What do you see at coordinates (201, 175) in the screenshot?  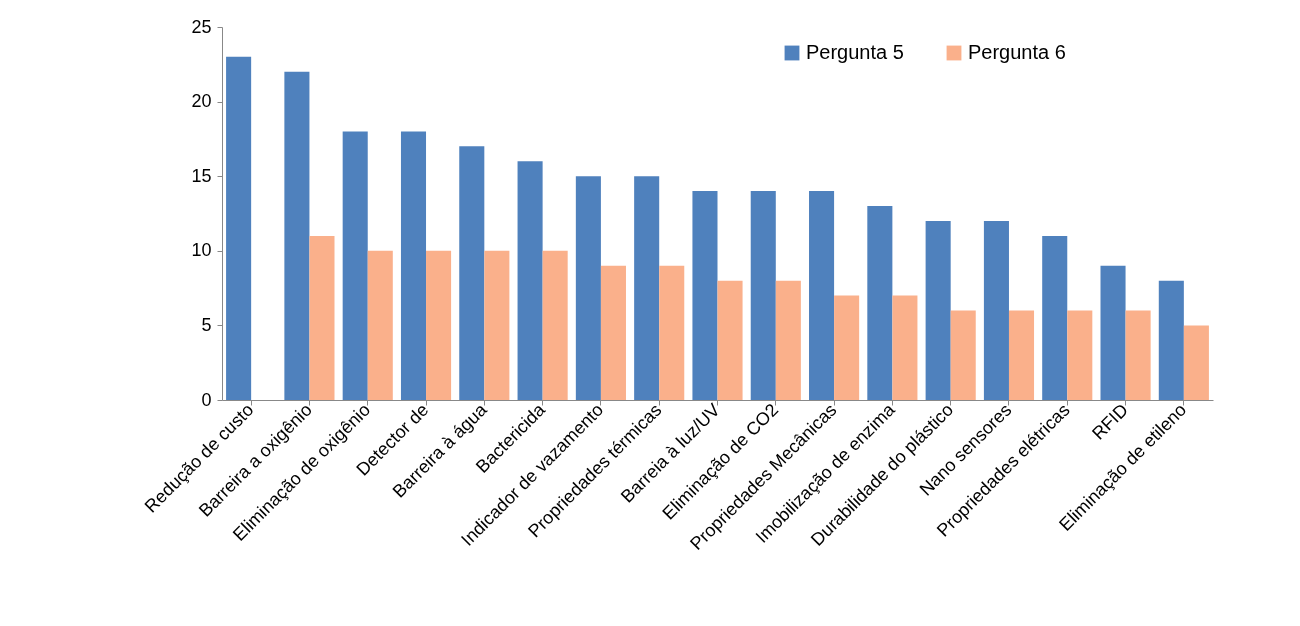 I see `y-tick-label: 15` at bounding box center [201, 175].